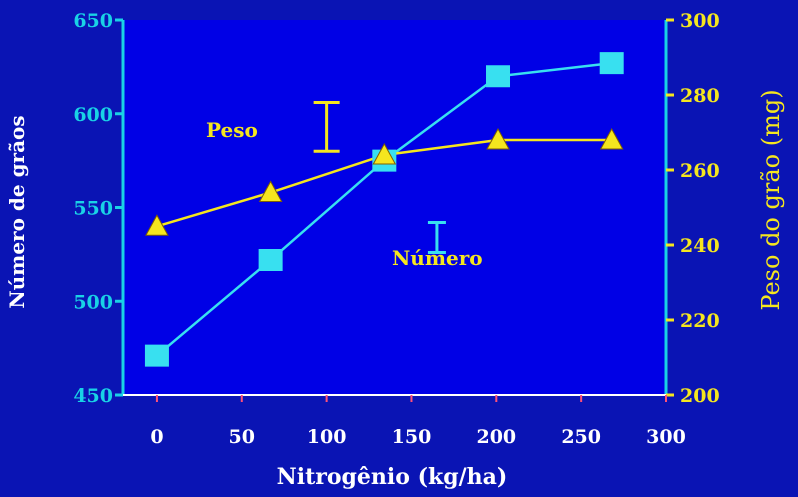 Image resolution: width=798 pixels, height=497 pixels. What do you see at coordinates (242, 437) in the screenshot?
I see `x-tick-label: 50` at bounding box center [242, 437].